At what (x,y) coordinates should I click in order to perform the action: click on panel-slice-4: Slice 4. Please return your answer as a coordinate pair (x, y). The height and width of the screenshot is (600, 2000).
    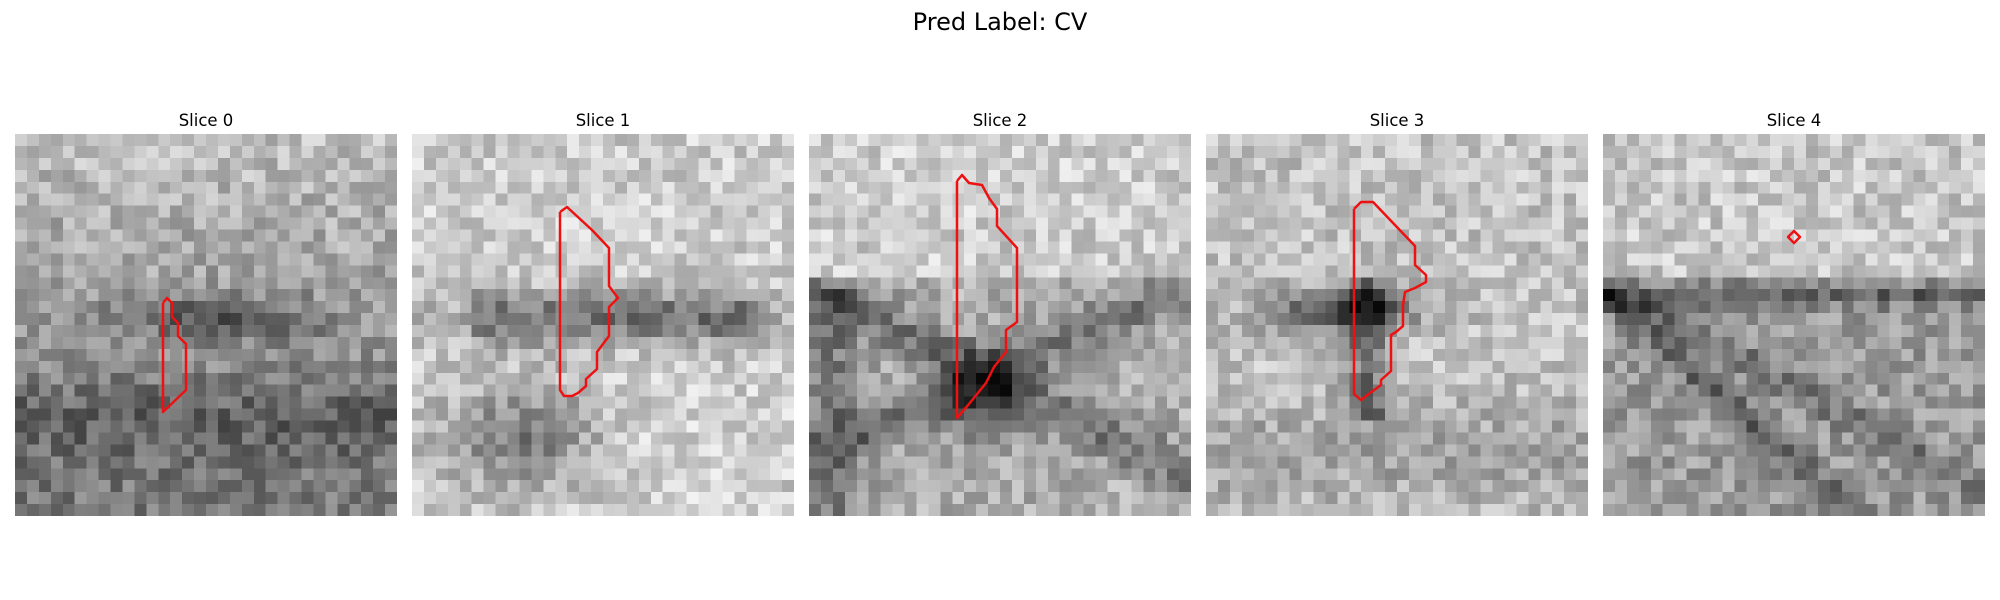
    Looking at the image, I should click on (1794, 312).